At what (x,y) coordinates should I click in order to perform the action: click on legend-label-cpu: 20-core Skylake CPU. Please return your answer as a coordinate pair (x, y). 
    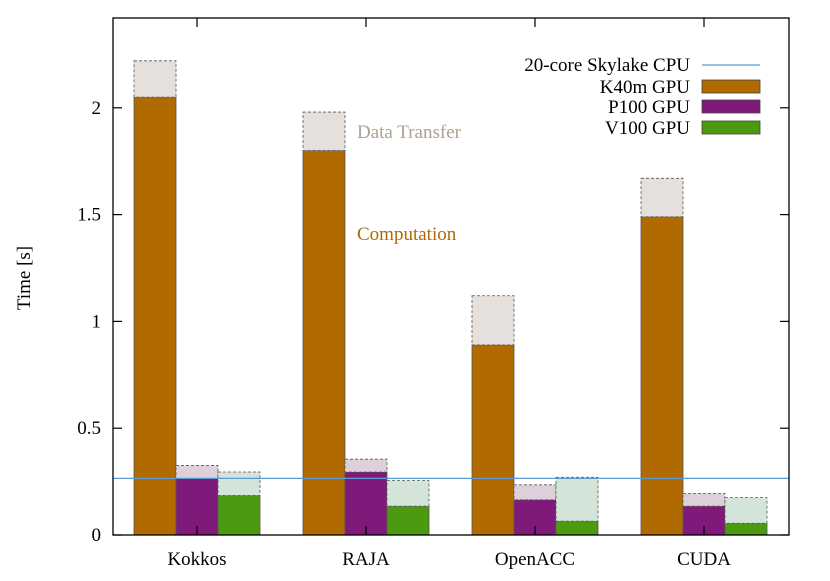
    Looking at the image, I should click on (607, 65).